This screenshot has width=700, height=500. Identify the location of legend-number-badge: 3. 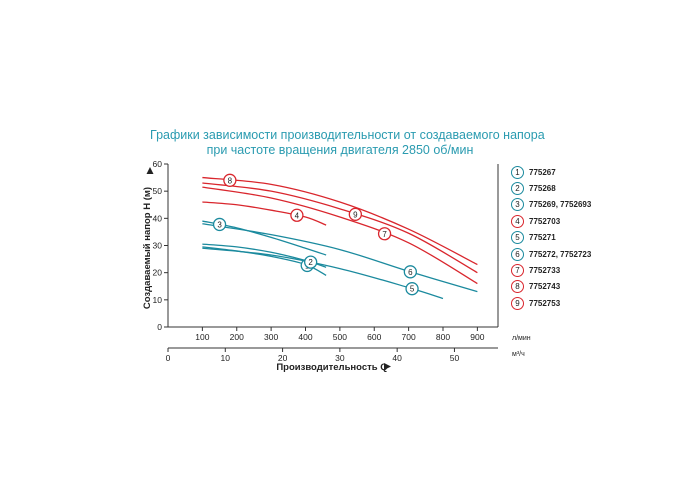
(517, 205).